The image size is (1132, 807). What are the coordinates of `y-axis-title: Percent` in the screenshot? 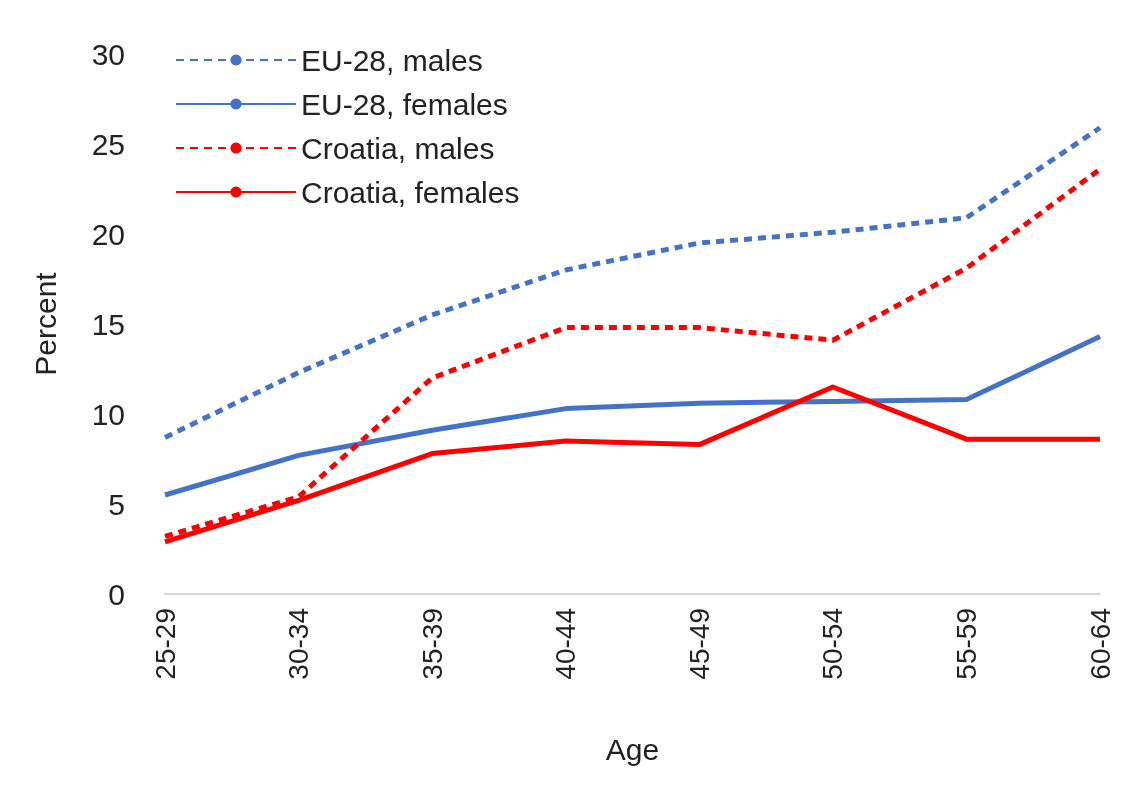 It's located at (45, 323).